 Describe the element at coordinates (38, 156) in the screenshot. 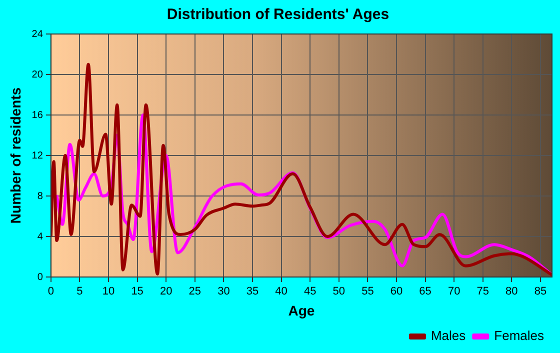

I see `y-tick-label: 12` at that location.